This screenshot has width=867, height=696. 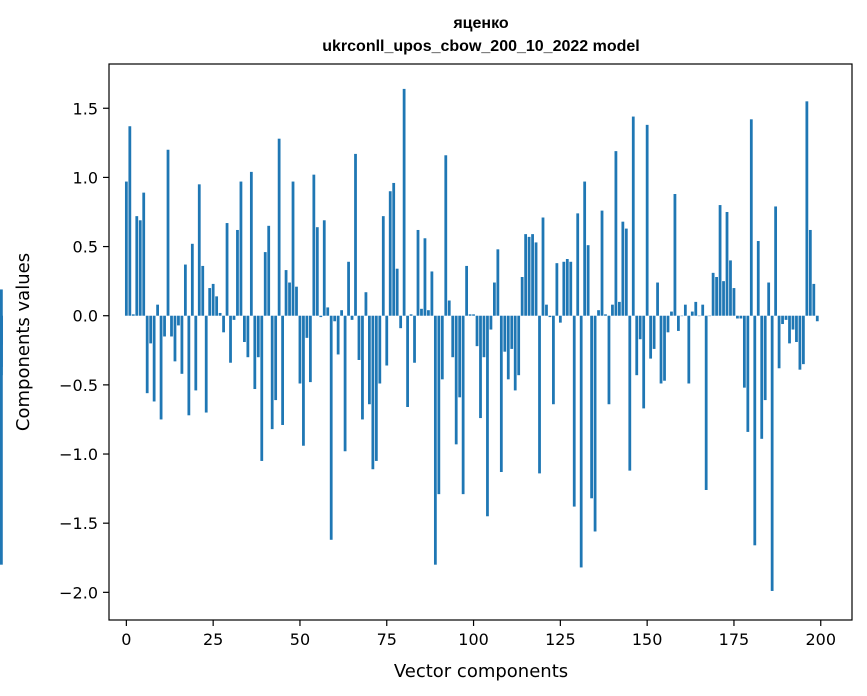 I want to click on chart-title: яценко, so click(x=480, y=23).